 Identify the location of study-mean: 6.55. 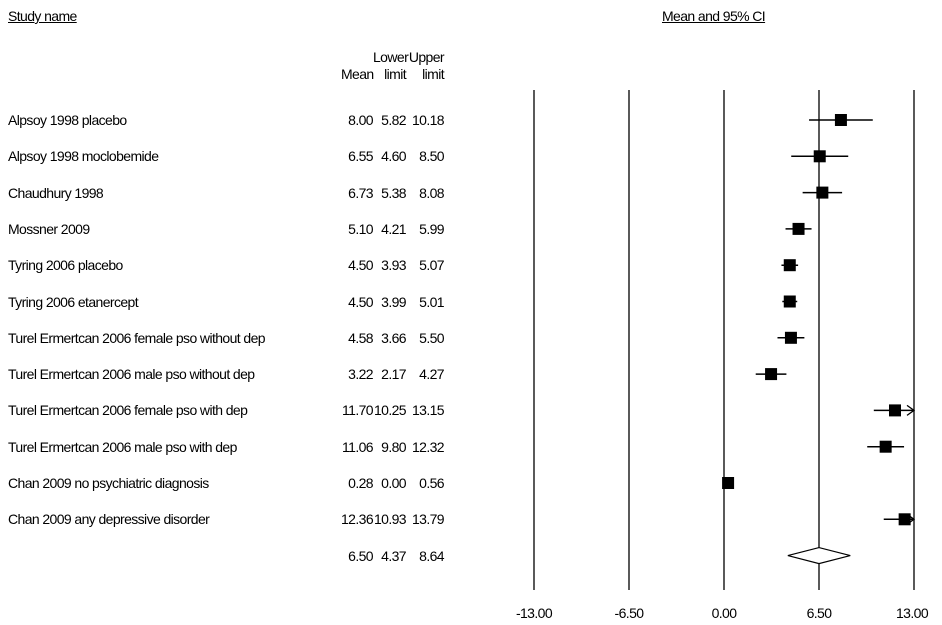
(360, 156).